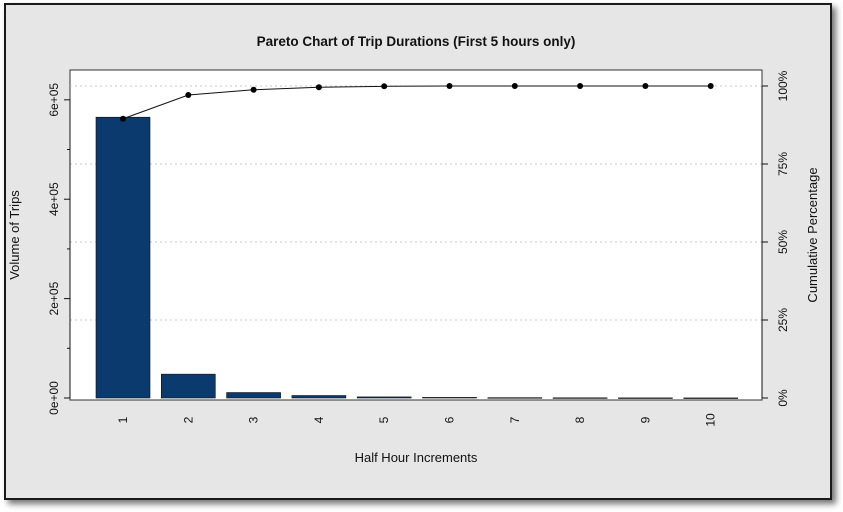  What do you see at coordinates (812, 234) in the screenshot?
I see `y2-axis-label: Cumulative Percentage` at bounding box center [812, 234].